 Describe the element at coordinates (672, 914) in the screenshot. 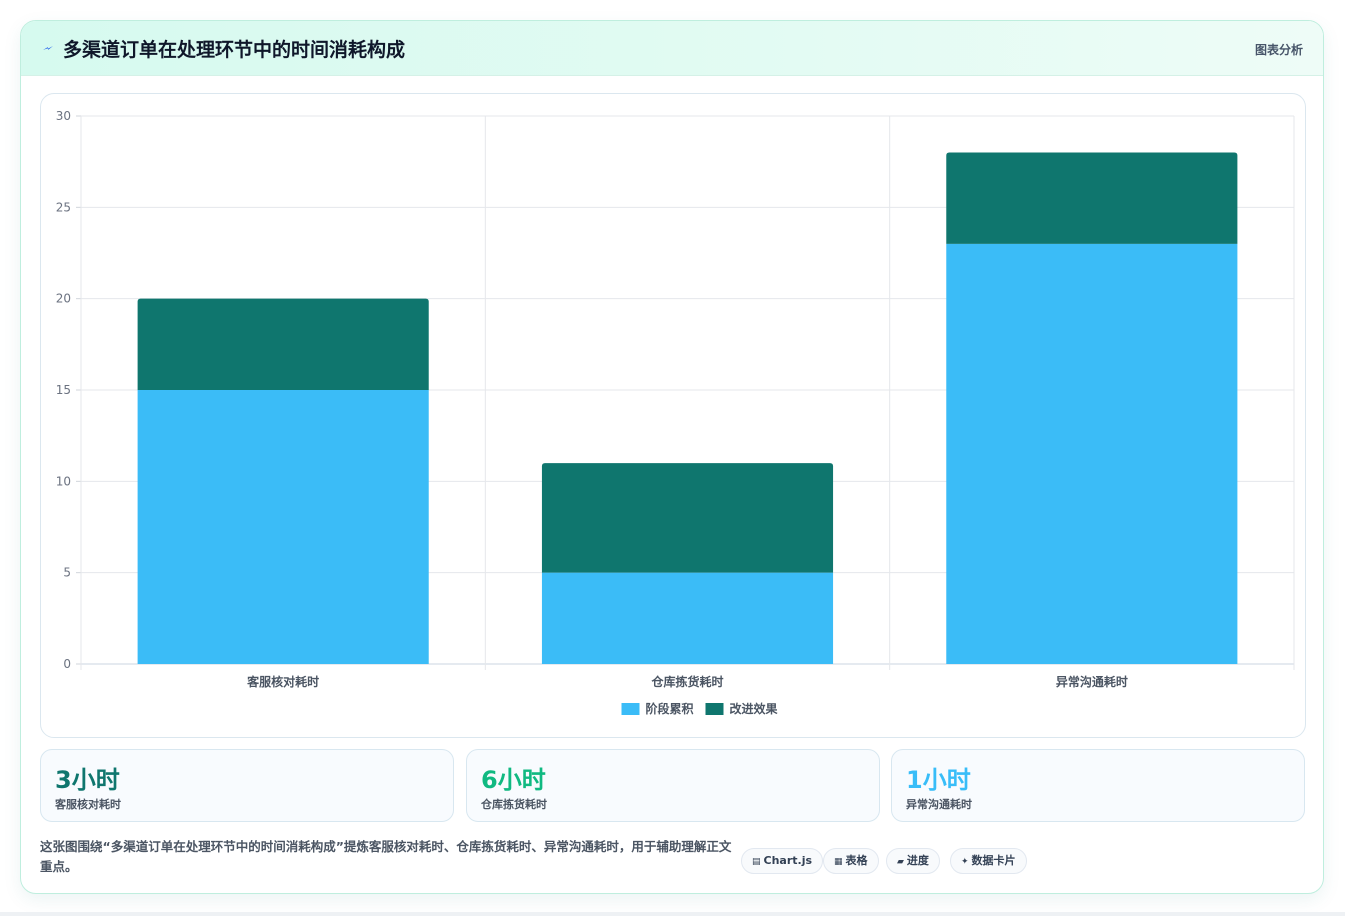

I see `page-bottom-edge` at that location.